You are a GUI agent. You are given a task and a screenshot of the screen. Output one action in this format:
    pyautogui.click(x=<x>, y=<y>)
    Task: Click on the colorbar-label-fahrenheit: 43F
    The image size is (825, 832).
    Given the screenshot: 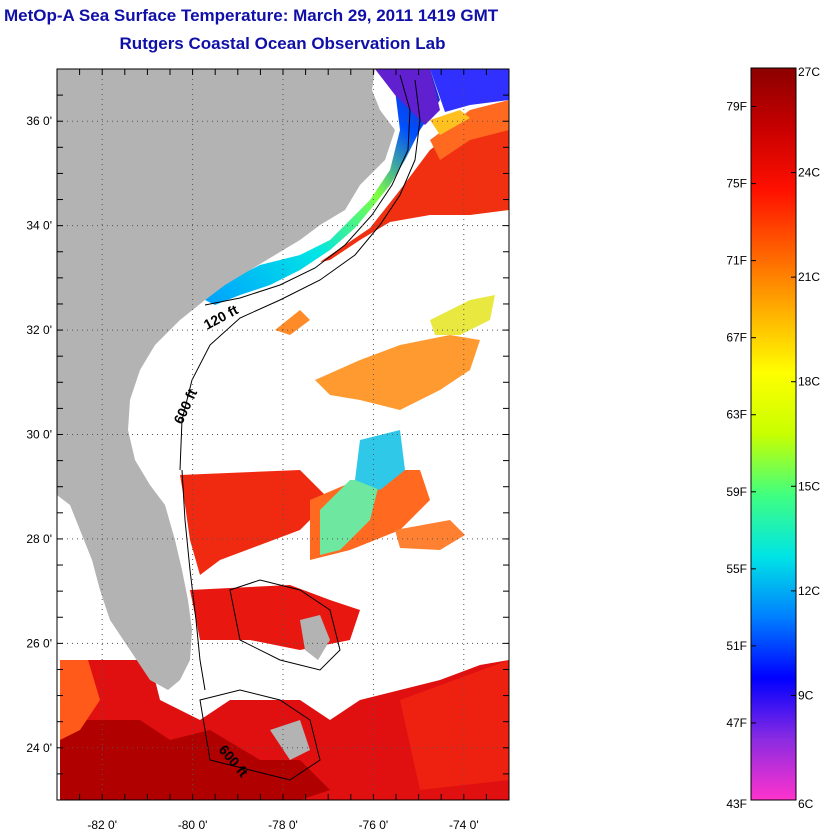 What is the action you would take?
    pyautogui.click(x=736, y=804)
    